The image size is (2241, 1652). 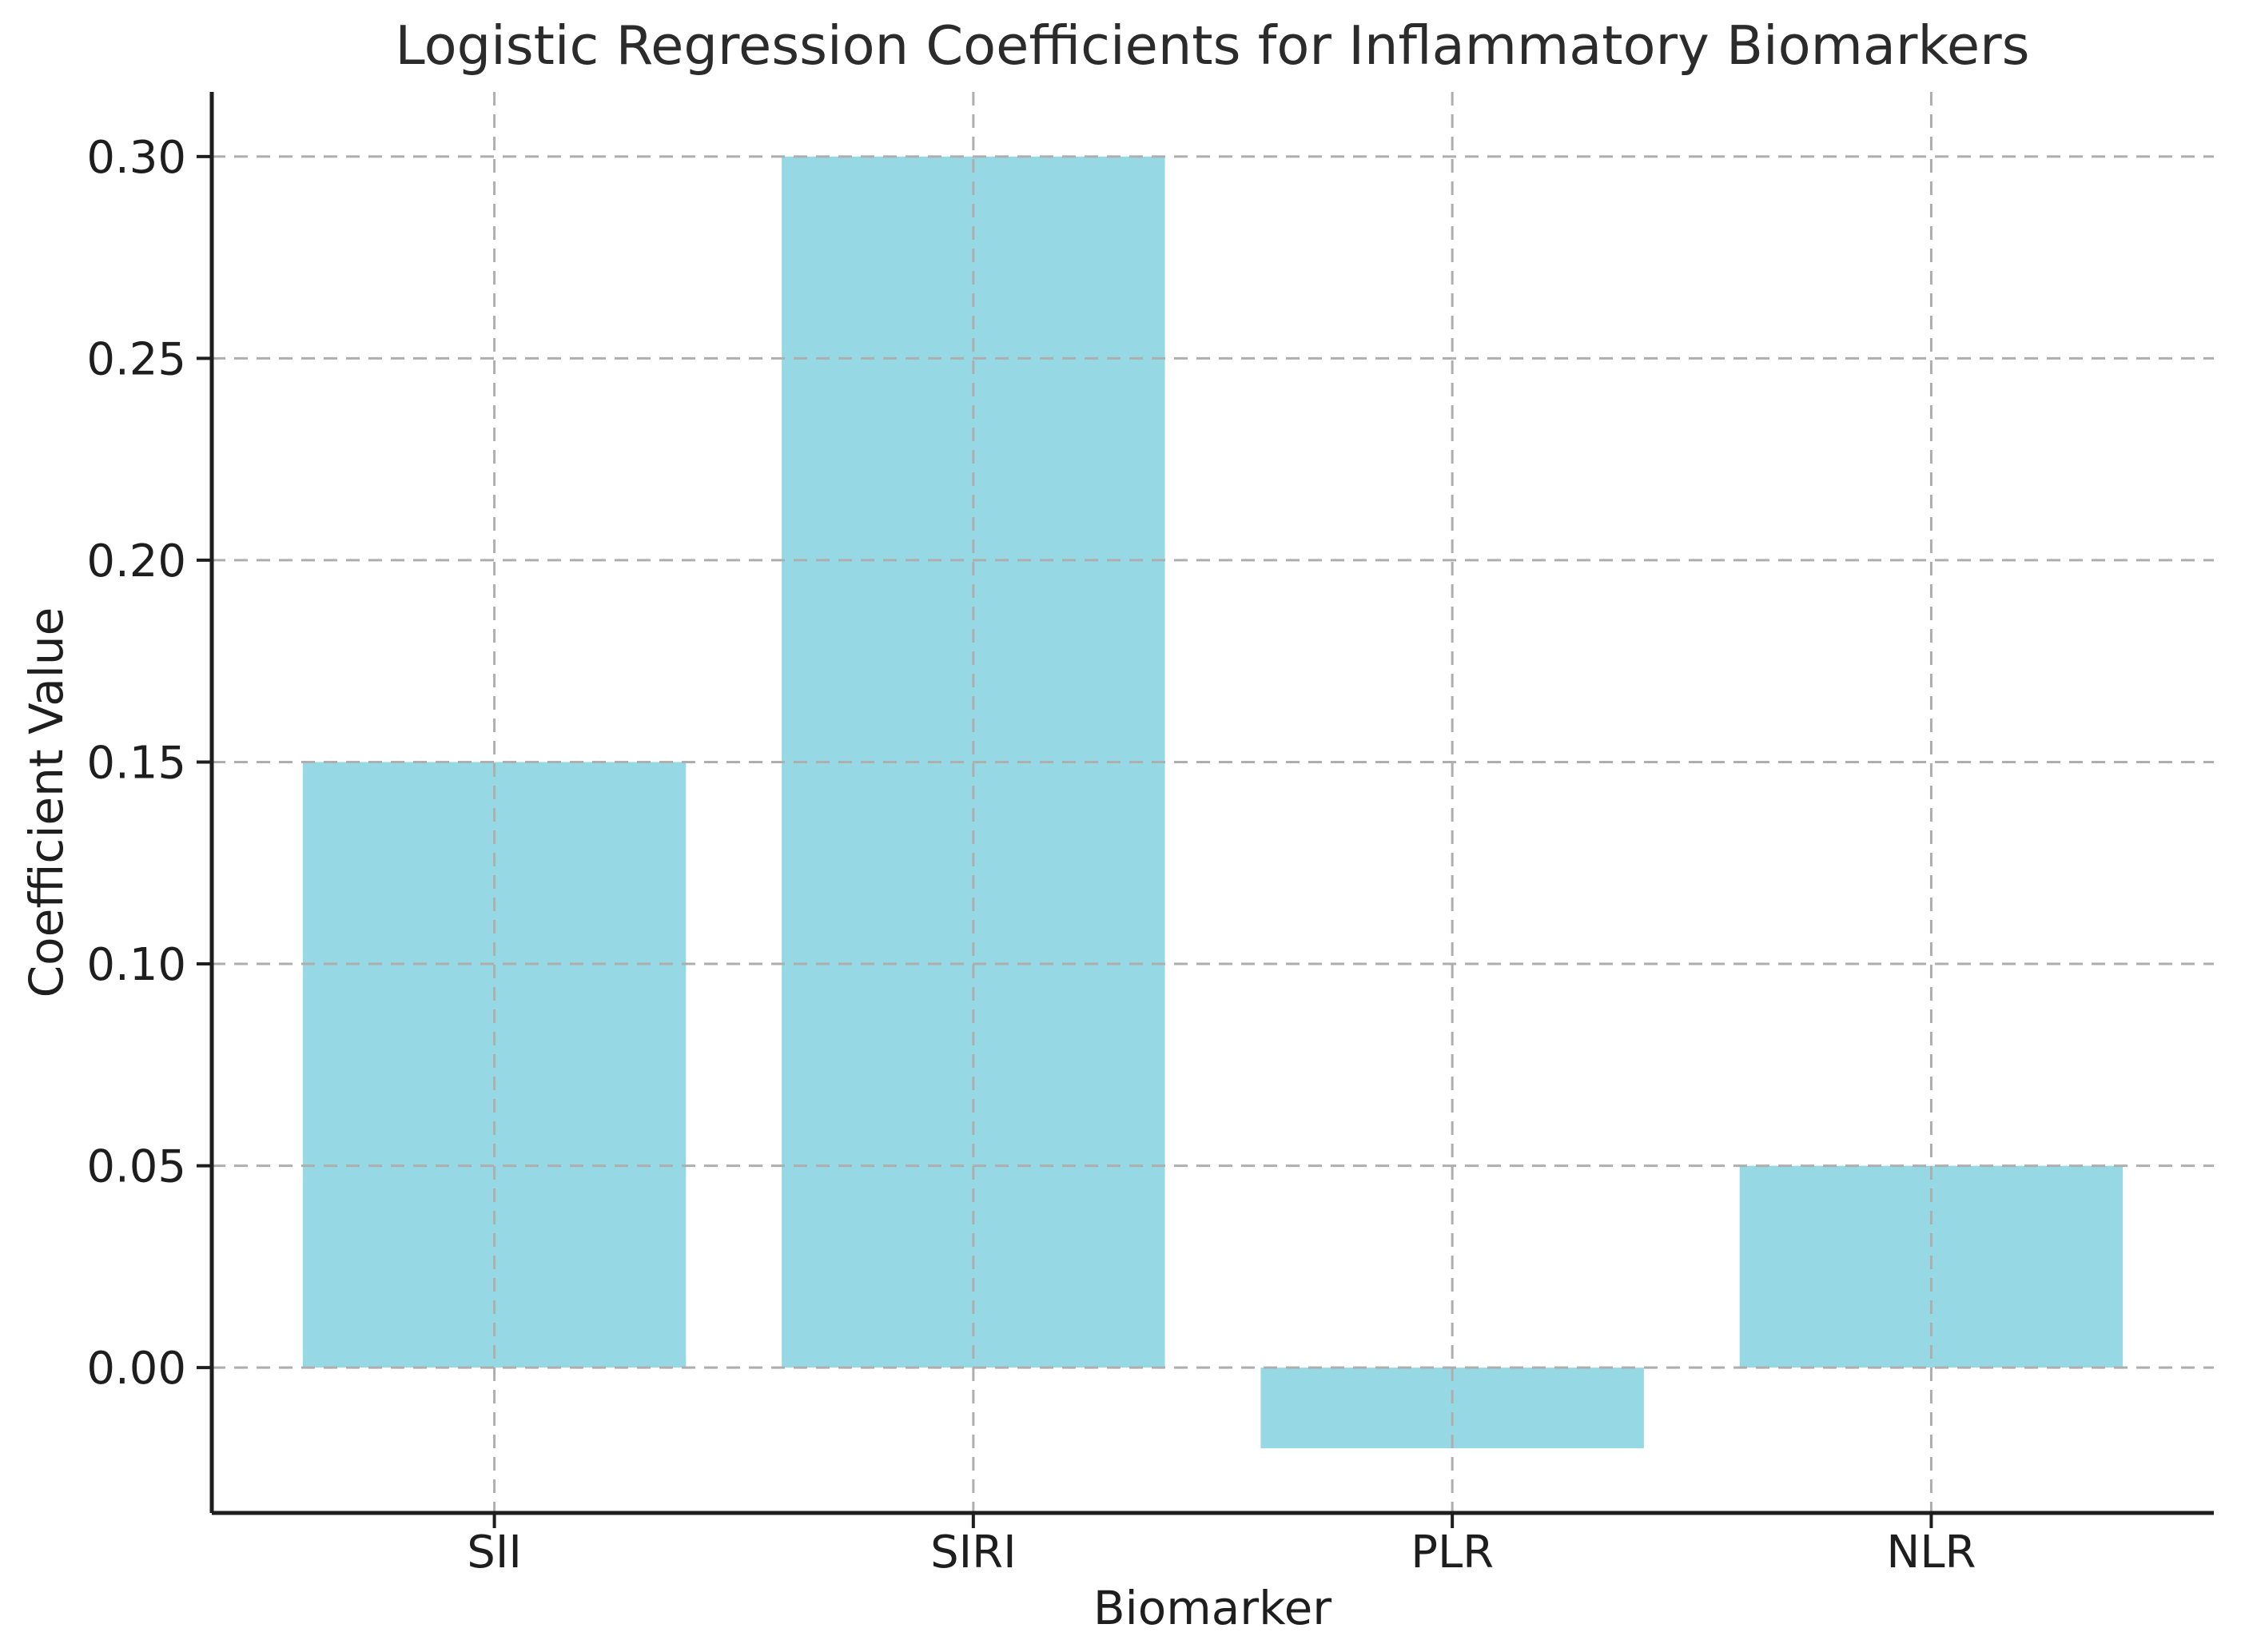 What do you see at coordinates (136, 1167) in the screenshot?
I see `y-tick-label-0.05: 0.05` at bounding box center [136, 1167].